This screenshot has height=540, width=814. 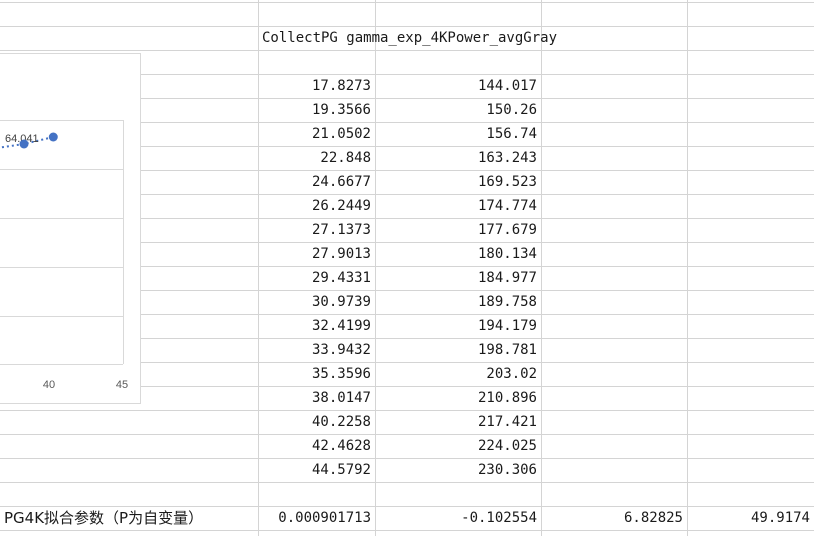 I want to click on fit-param-b: -0.102554, so click(x=499, y=518).